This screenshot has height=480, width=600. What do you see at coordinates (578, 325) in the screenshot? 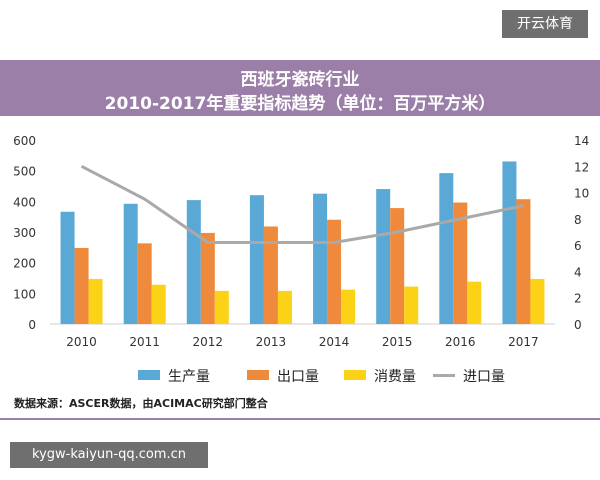
I see `y-right-tick-label: 0` at bounding box center [578, 325].